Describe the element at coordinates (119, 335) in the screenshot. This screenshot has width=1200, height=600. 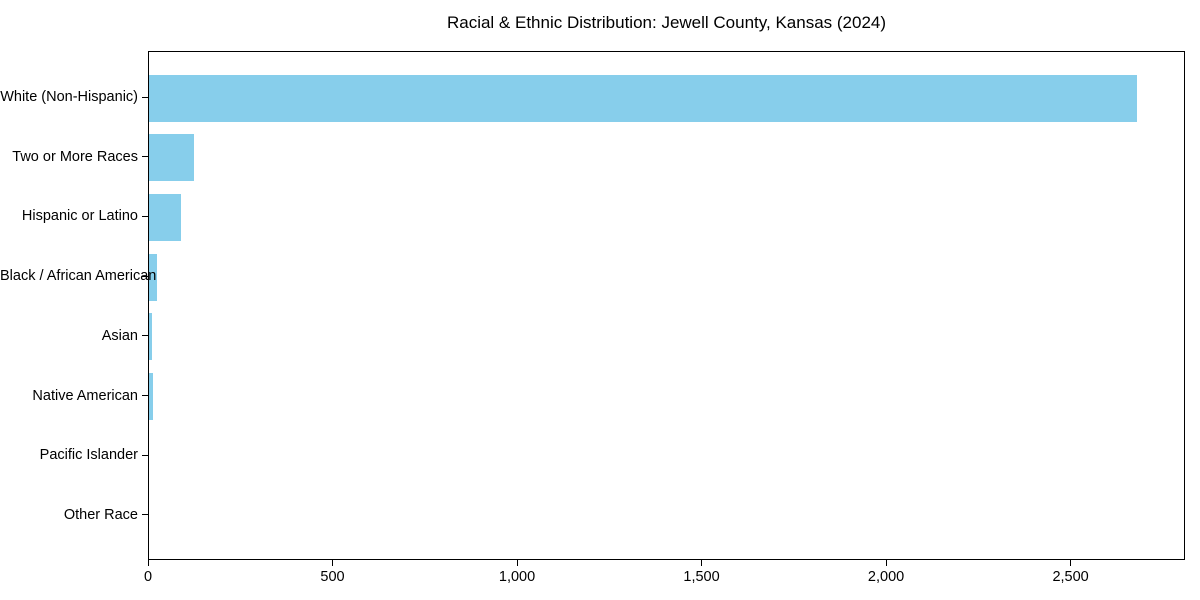
I see `y-tick-label: Asian` at that location.